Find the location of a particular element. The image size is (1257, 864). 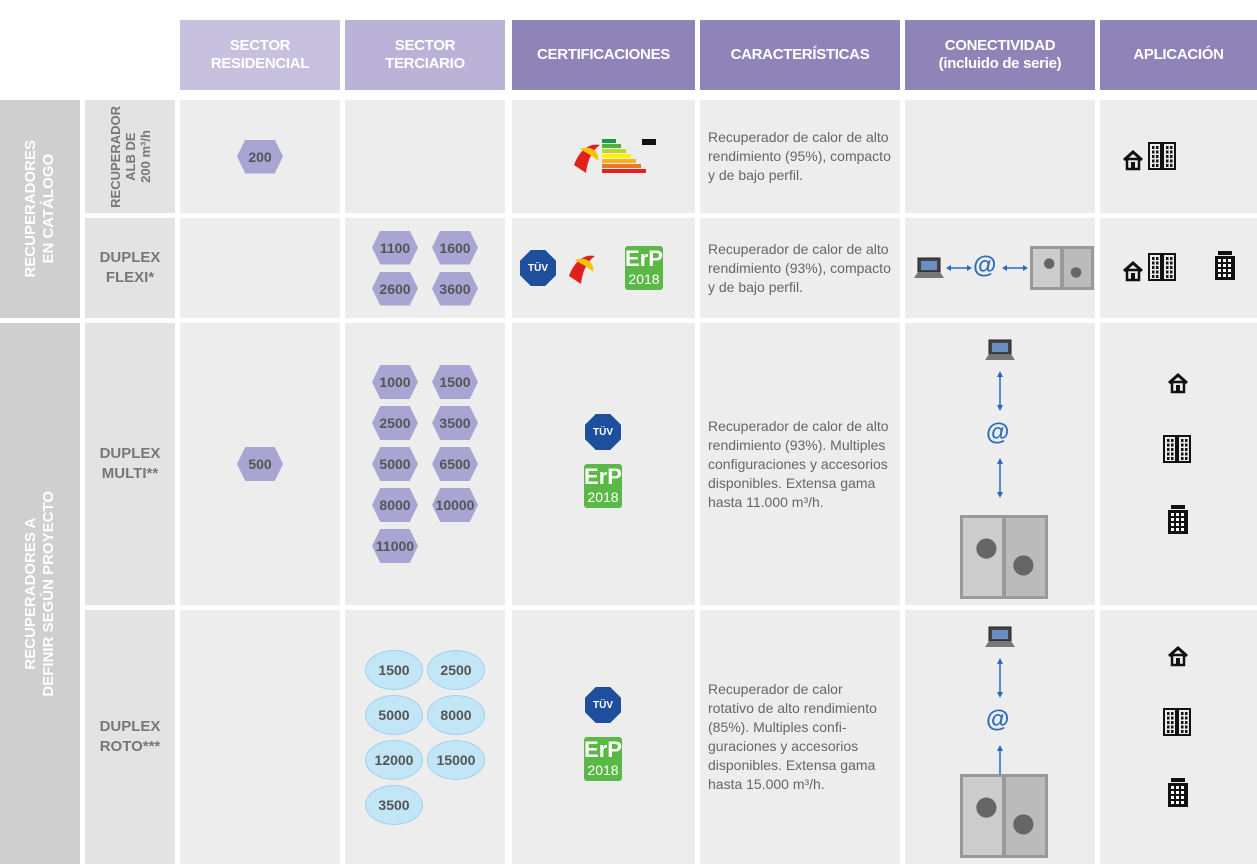

capacity-badge: 1000 is located at coordinates (395, 382).